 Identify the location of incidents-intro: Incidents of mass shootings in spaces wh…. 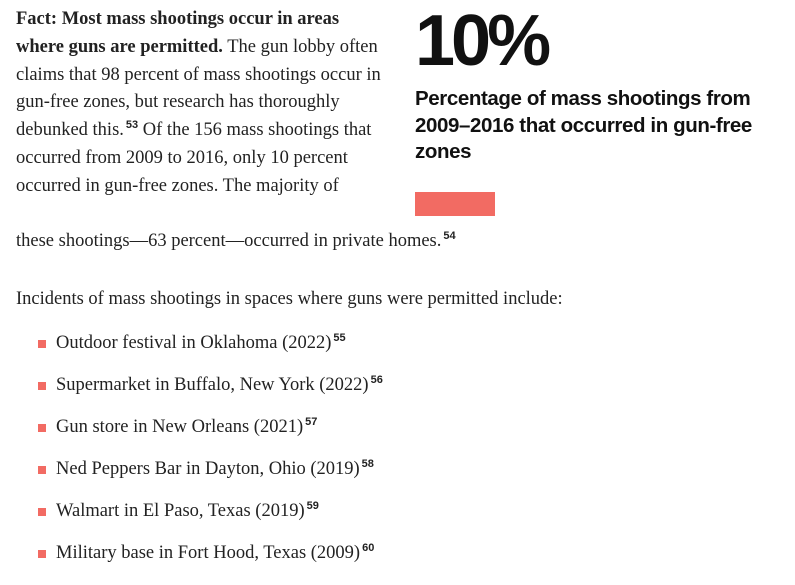
(289, 299).